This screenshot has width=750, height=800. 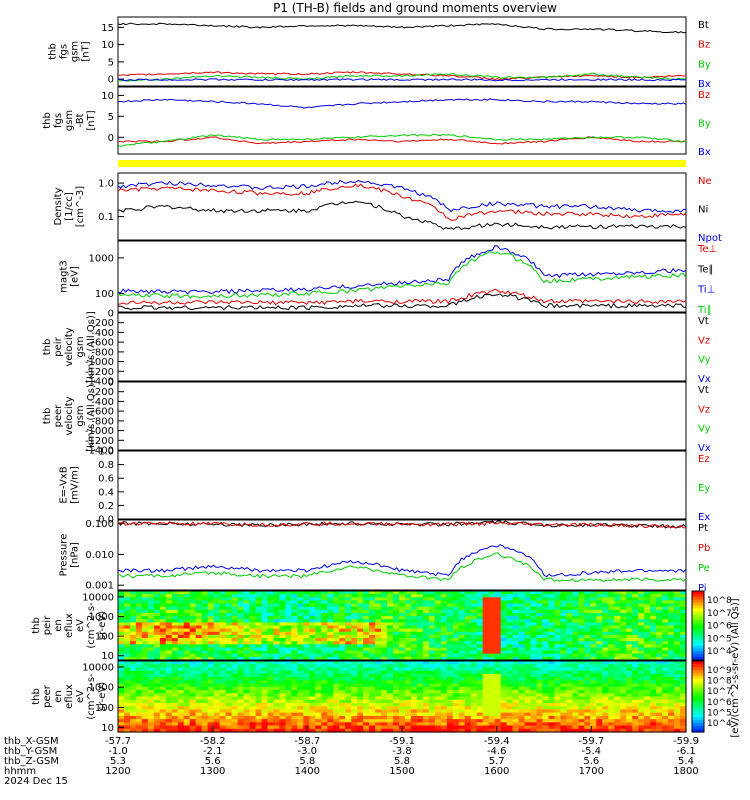 What do you see at coordinates (402, 202) in the screenshot?
I see `series-Ne` at bounding box center [402, 202].